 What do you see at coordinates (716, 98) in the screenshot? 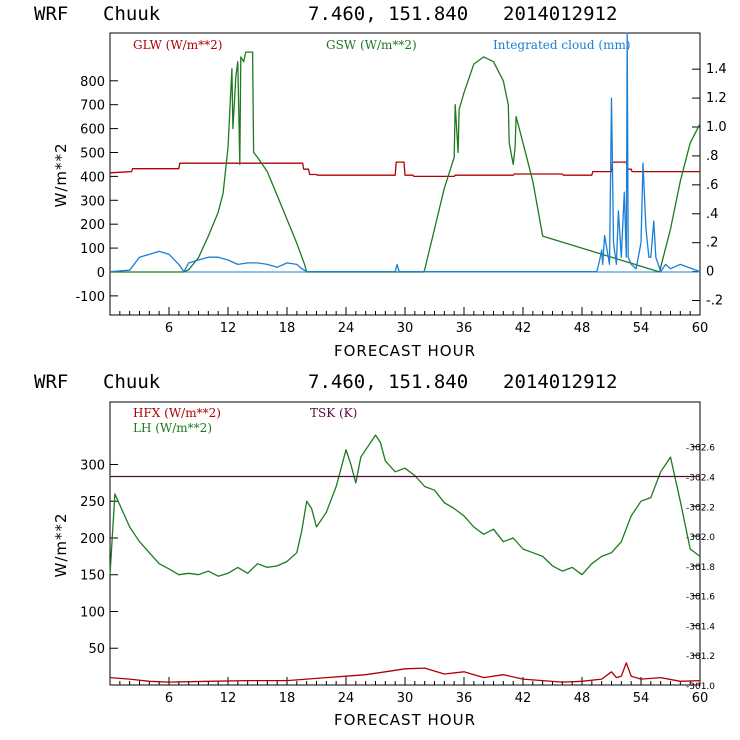
I see `y2-tick-label: 1.2` at bounding box center [716, 98].